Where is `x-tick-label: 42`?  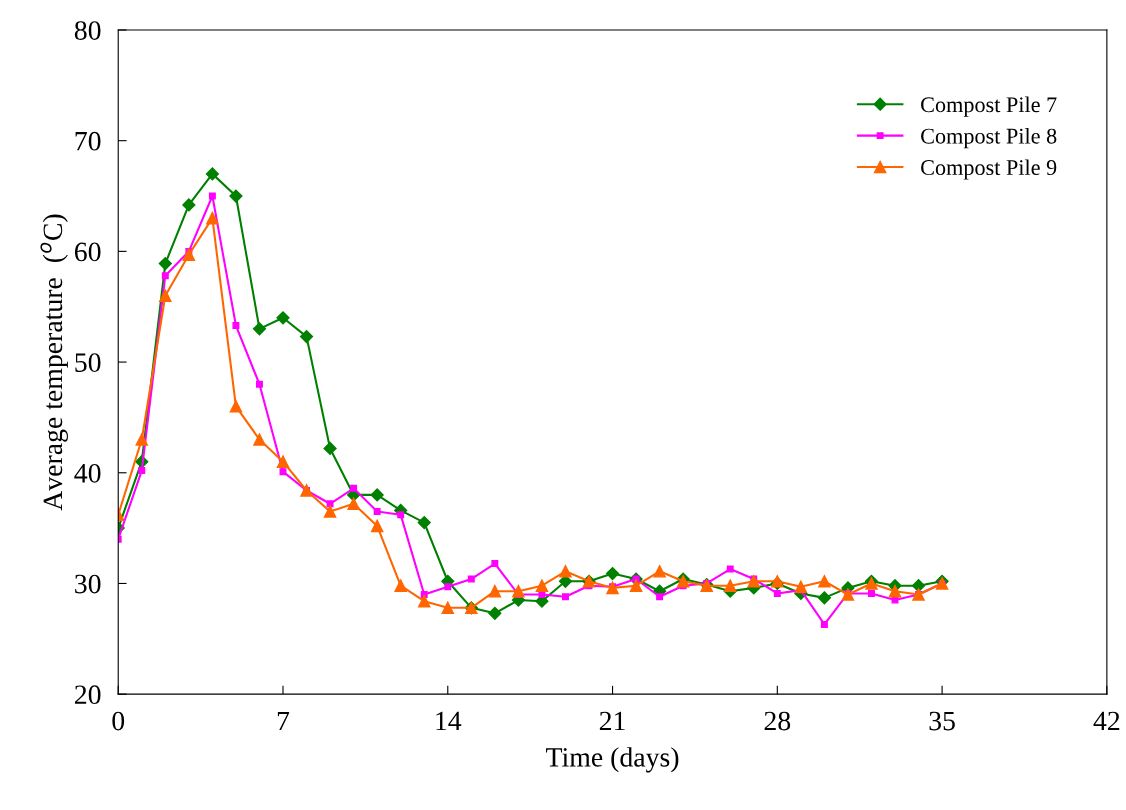 x-tick-label: 42 is located at coordinates (1106, 721).